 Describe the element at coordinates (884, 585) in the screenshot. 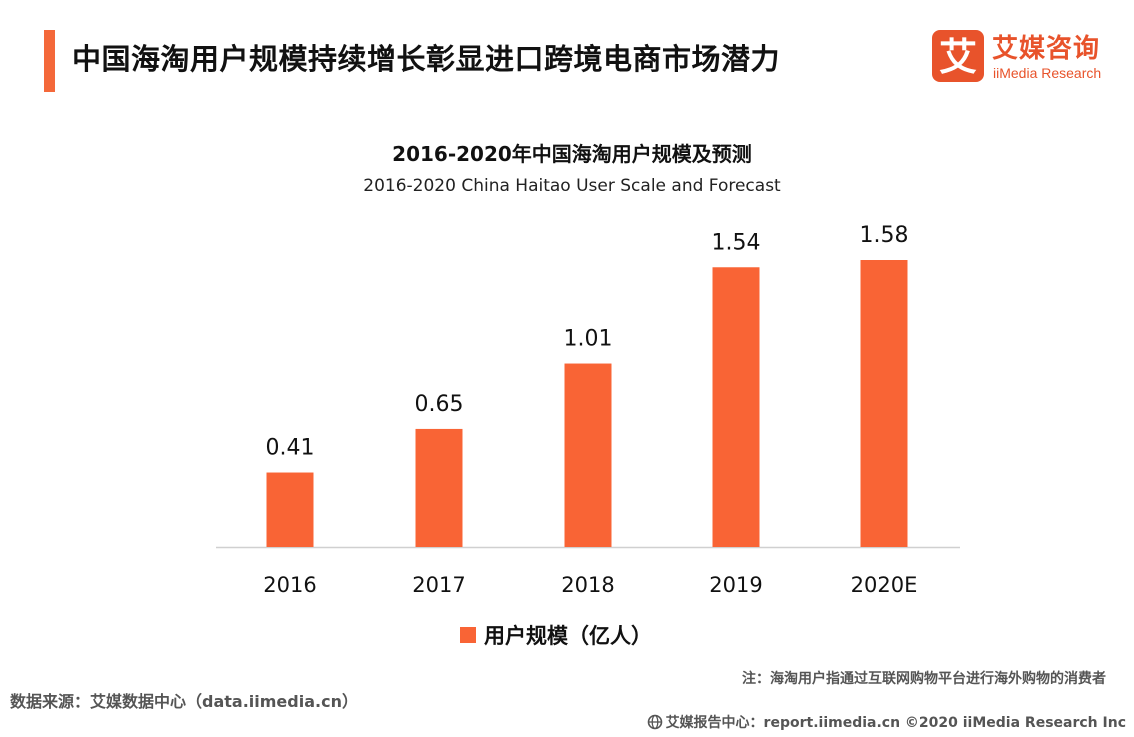

I see `x-tick-label-2020E: 2020E` at that location.